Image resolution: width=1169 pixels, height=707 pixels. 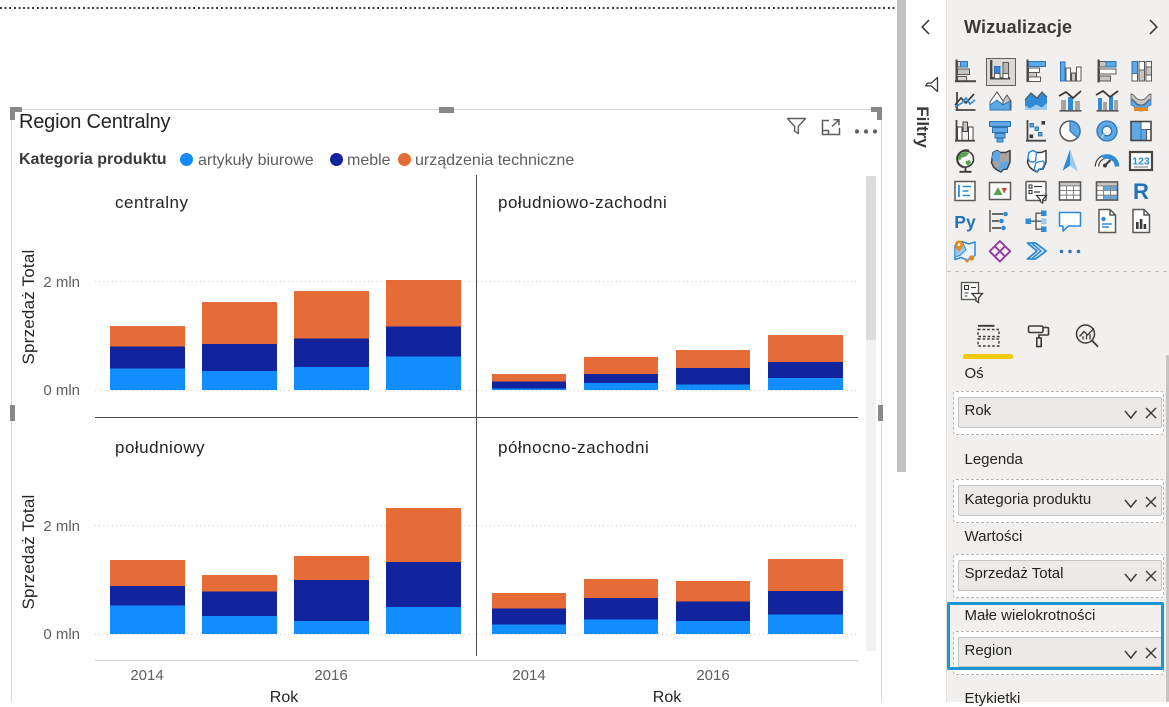 I want to click on svg-text: 123, so click(x=1141, y=162).